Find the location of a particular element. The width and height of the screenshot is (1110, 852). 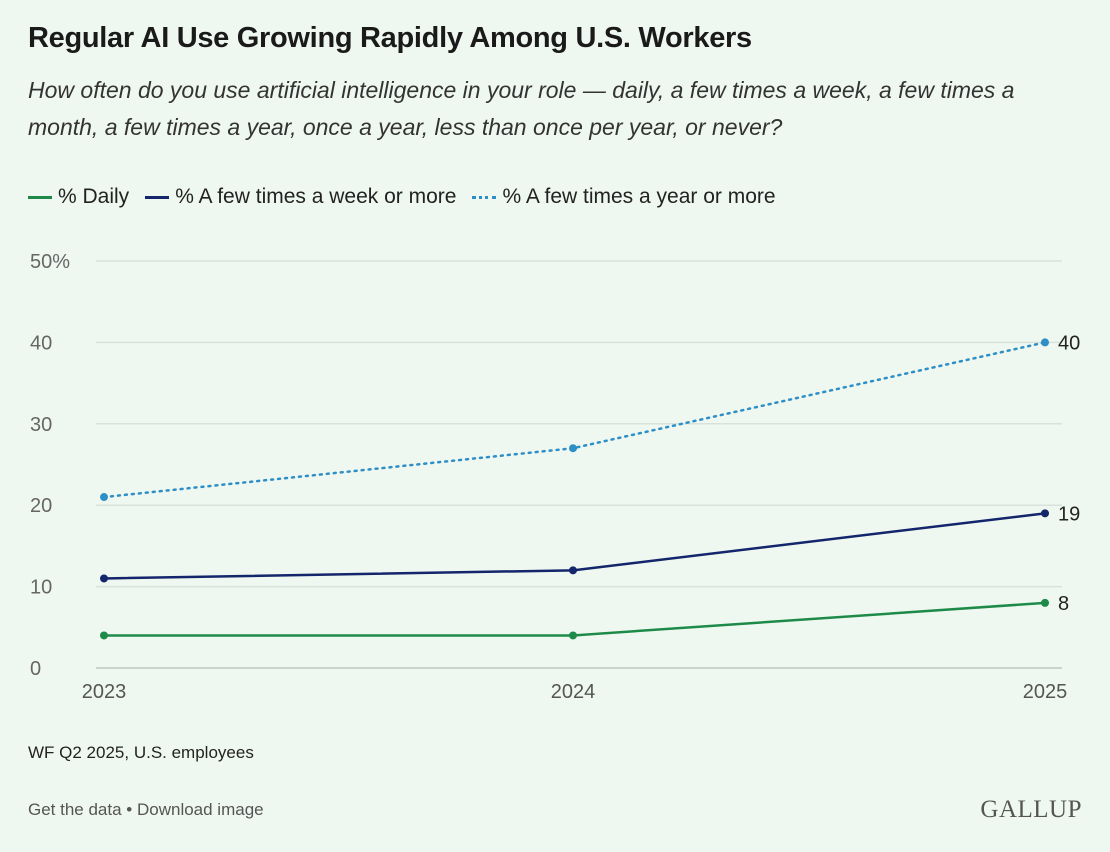

legend-item-yearly: % A few times a year or more is located at coordinates (624, 197).